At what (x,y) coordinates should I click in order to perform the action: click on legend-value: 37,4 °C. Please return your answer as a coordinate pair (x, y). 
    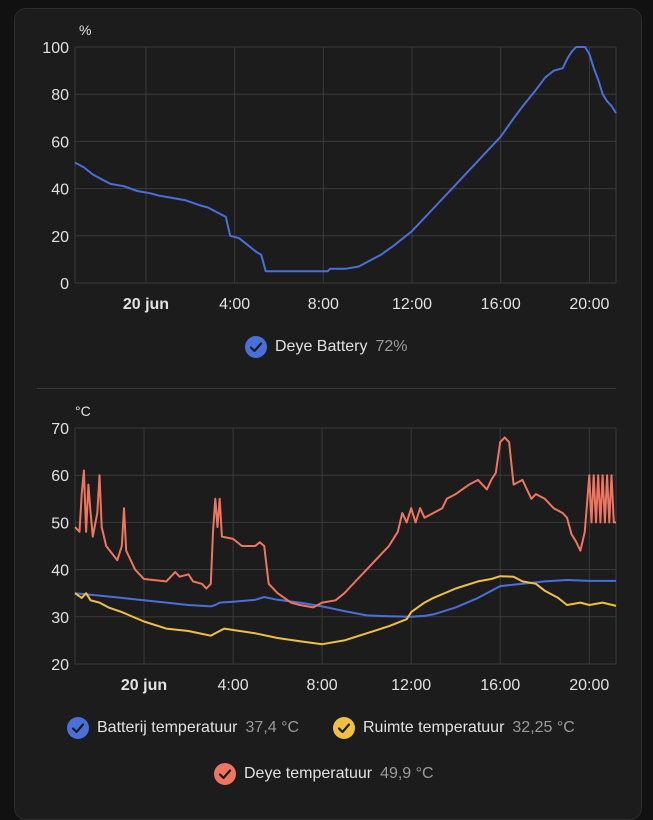
    Looking at the image, I should click on (272, 727).